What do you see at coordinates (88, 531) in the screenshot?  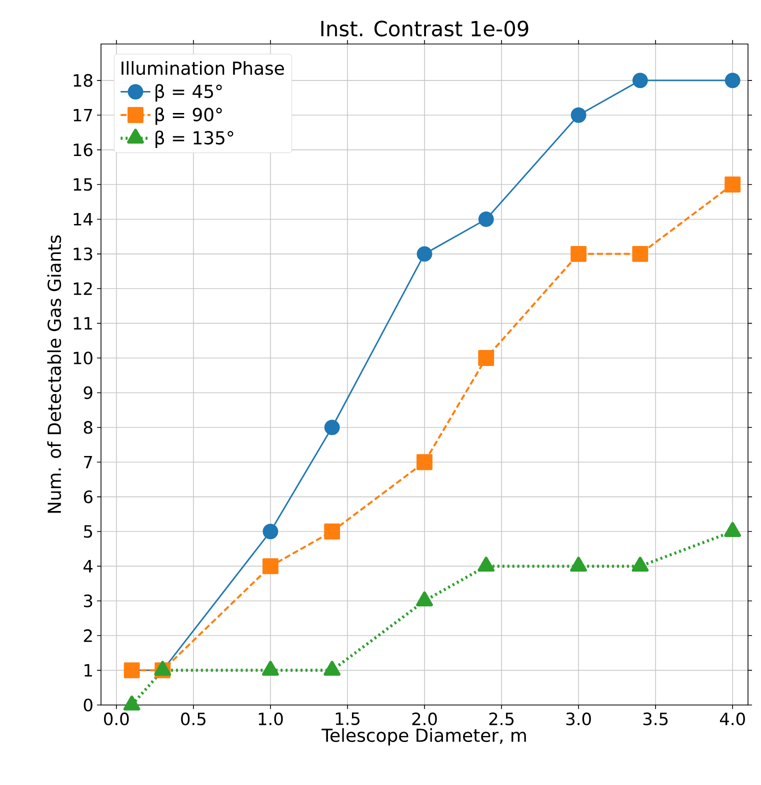 I see `y-tick-label: 5` at bounding box center [88, 531].